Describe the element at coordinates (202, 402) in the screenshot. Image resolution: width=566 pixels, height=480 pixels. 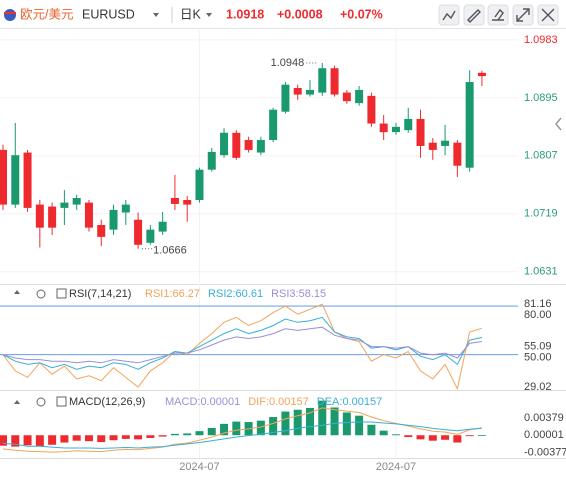
I see `legend-entry: MACD:0.00001` at that location.